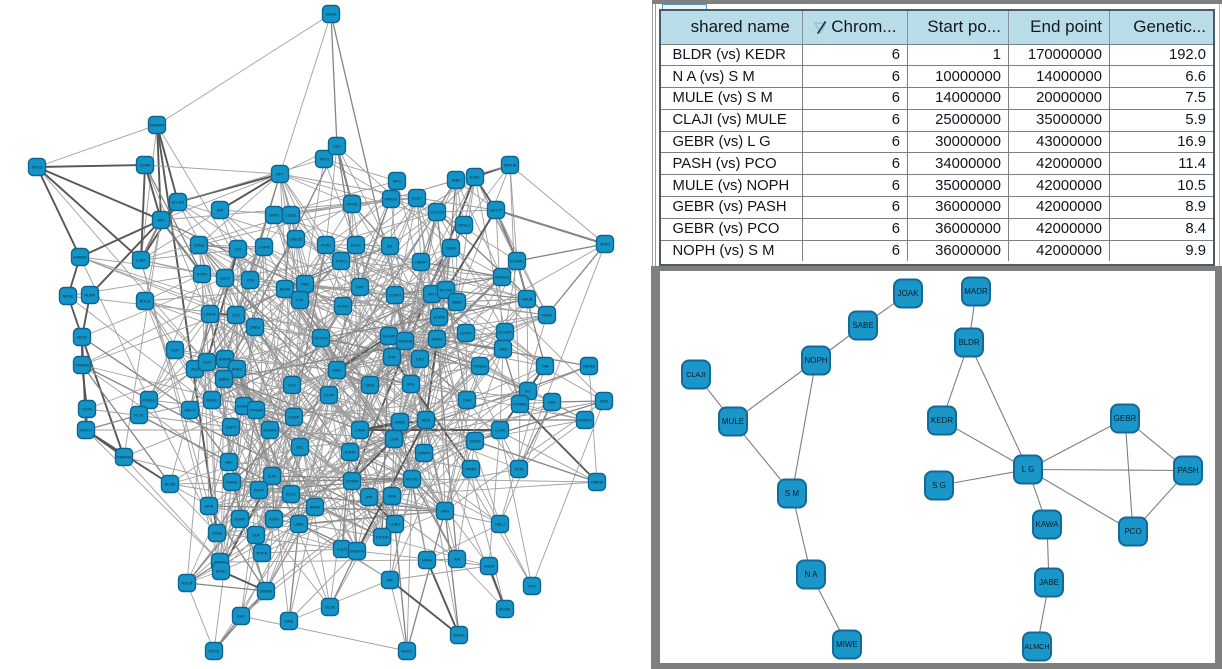 Image resolution: width=1222 pixels, height=669 pixels. Describe the element at coordinates (1049, 582) in the screenshot. I see `svg-text: JABE` at that location.